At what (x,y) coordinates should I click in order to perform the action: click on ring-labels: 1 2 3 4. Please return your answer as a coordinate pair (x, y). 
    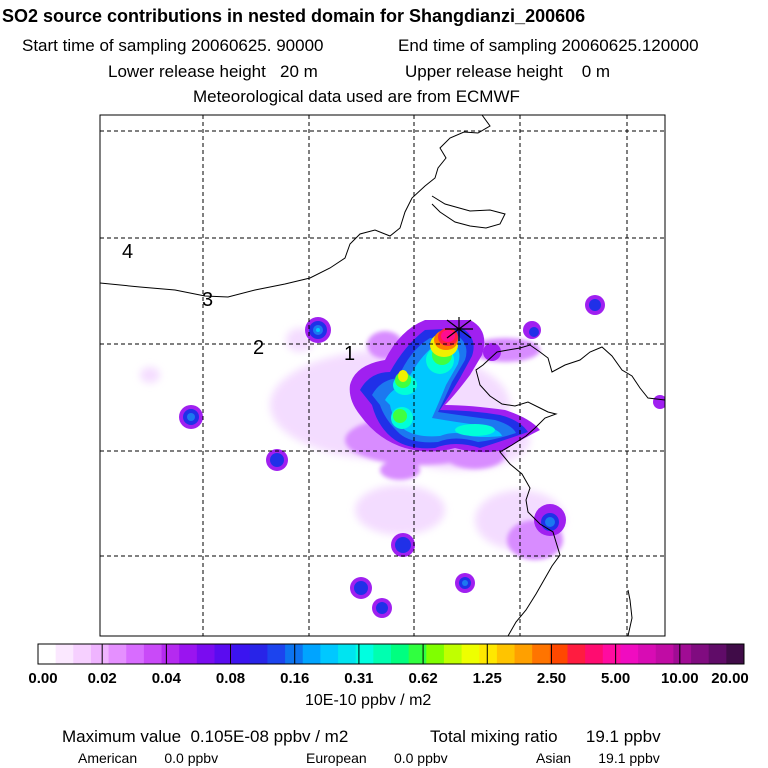
    Looking at the image, I should click on (238, 303).